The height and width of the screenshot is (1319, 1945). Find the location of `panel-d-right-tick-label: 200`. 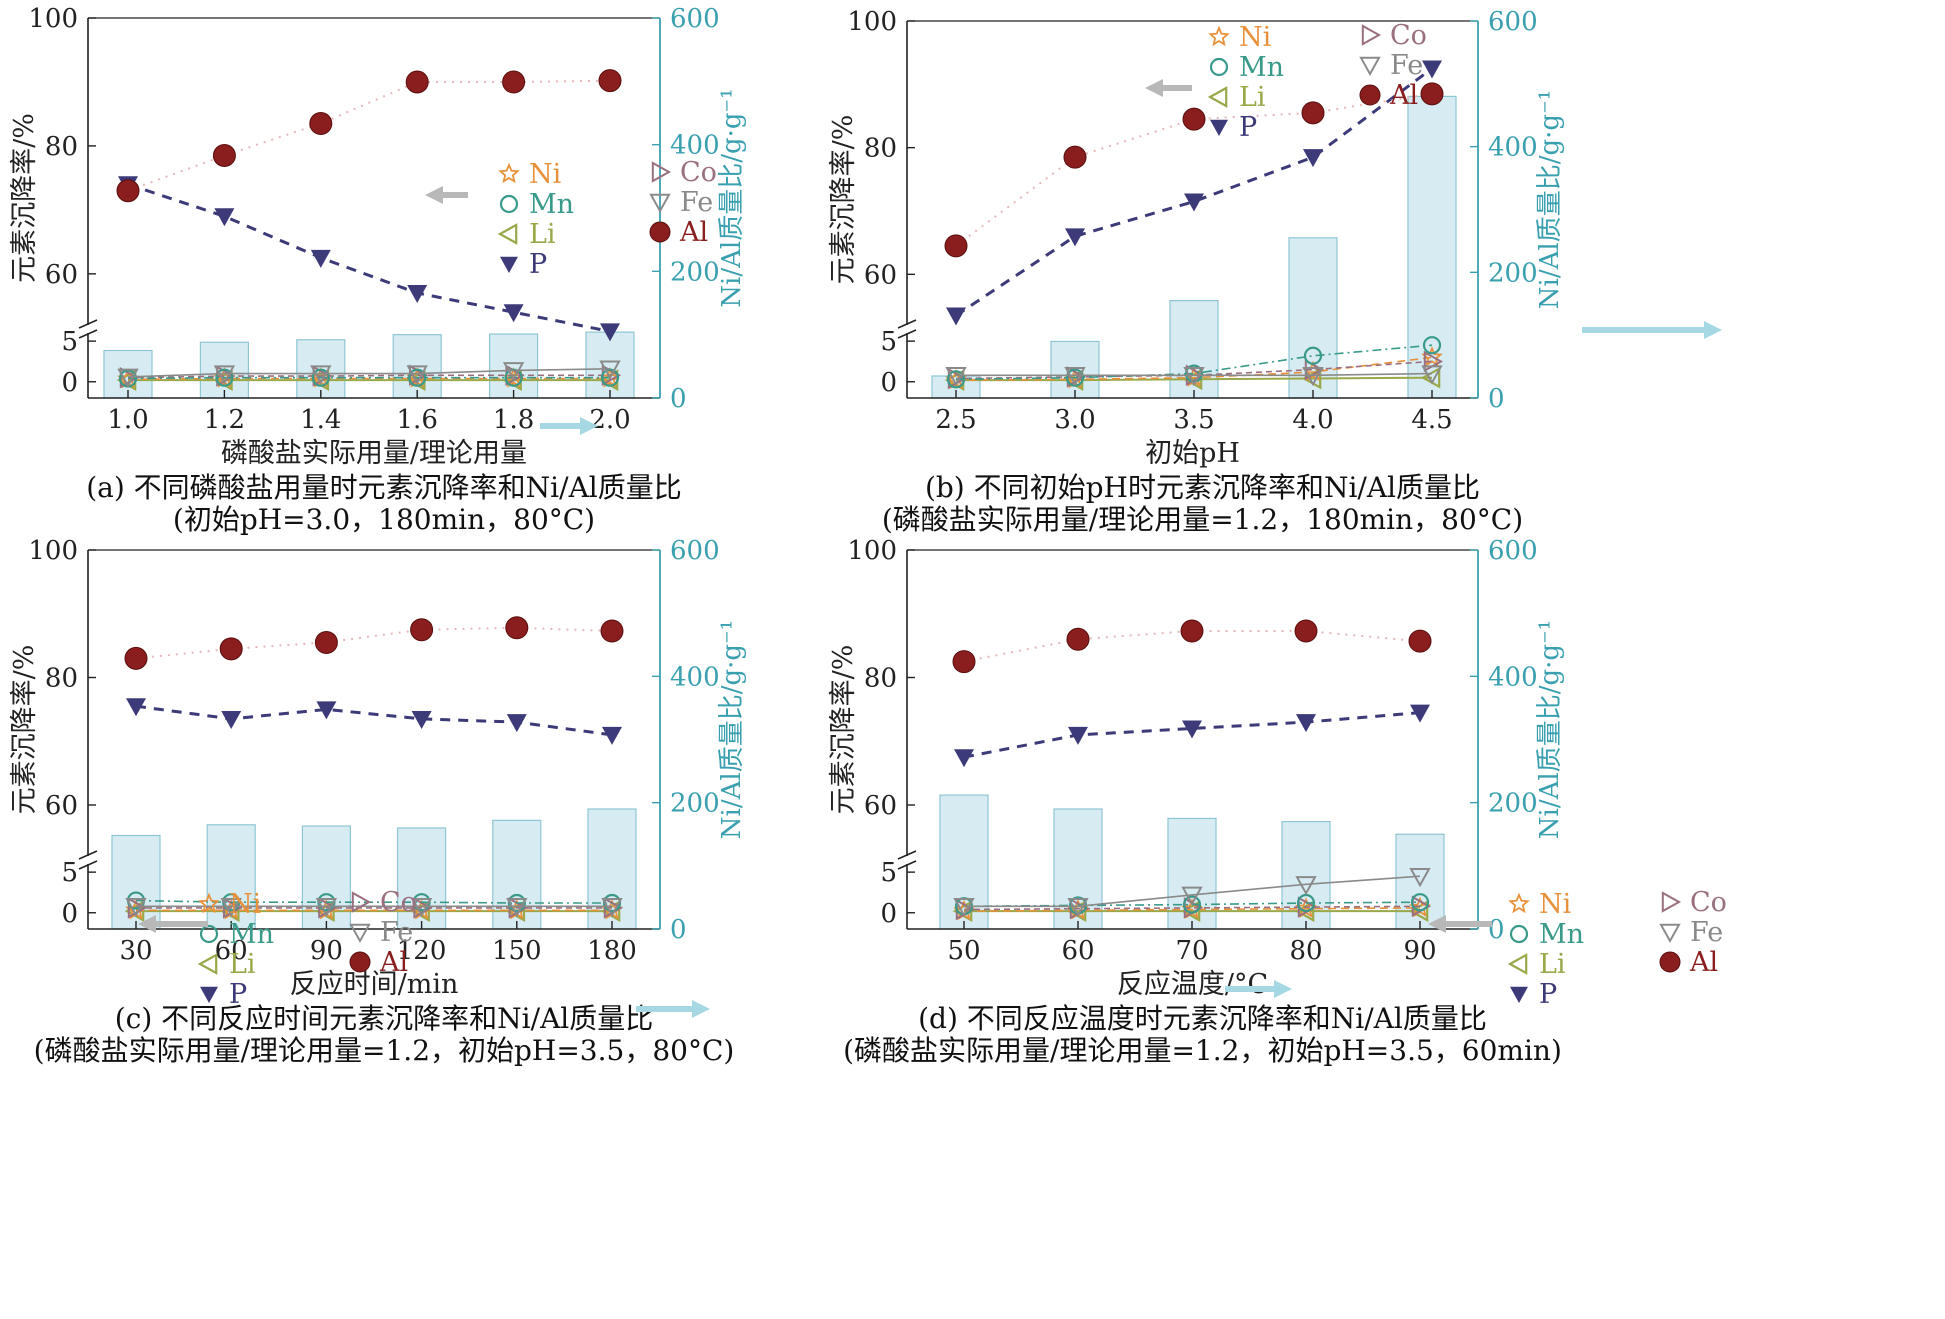

panel-d-right-tick-label: 200 is located at coordinates (1513, 804).